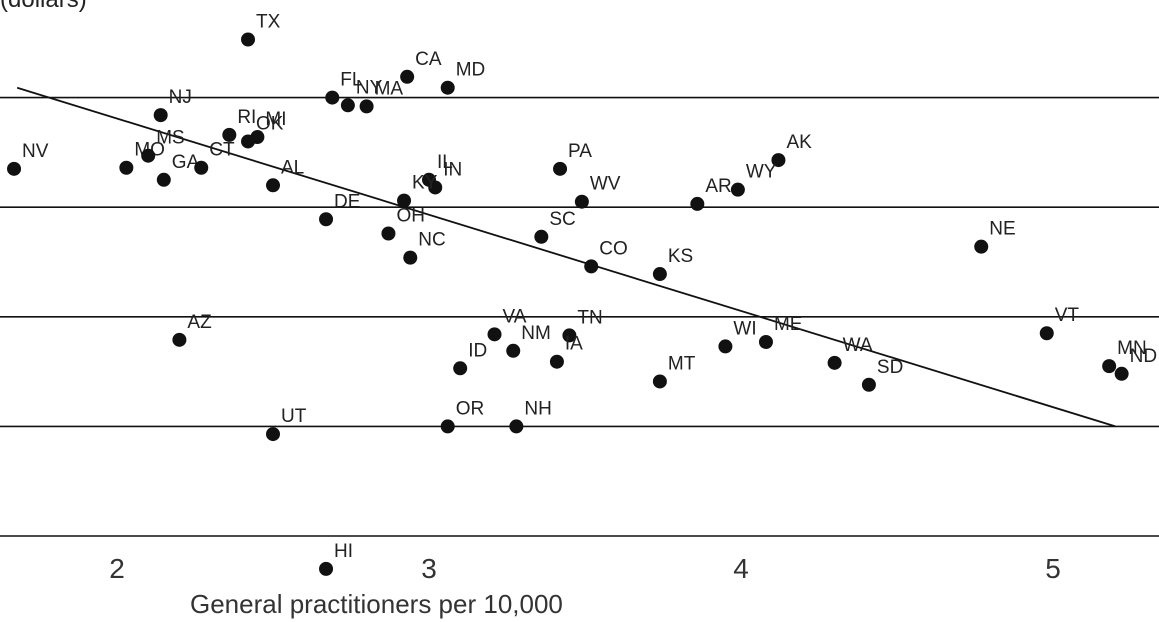 This screenshot has width=1159, height=622. I want to click on point-label-fl: FL, so click(351, 80).